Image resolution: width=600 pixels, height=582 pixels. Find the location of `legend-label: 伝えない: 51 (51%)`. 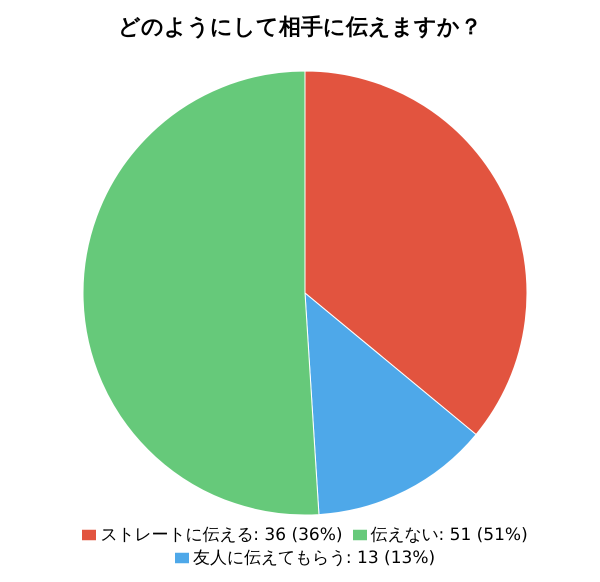

legend-label: 伝えない: 51 (51%) is located at coordinates (449, 535).